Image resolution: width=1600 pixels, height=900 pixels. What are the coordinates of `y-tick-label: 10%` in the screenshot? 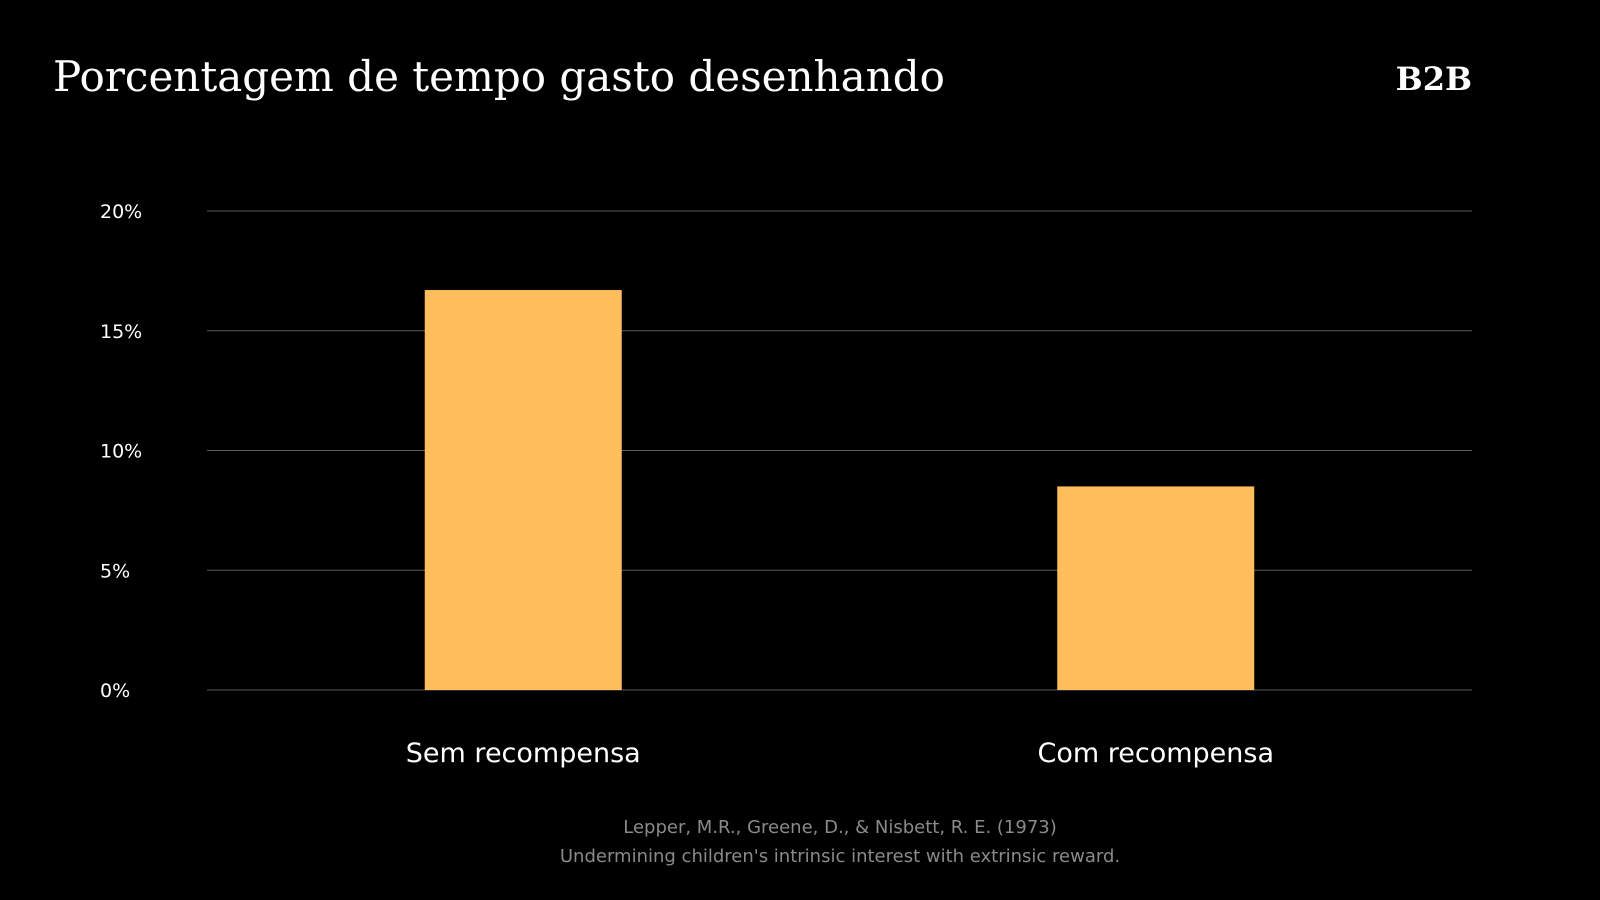 It's located at (121, 452).